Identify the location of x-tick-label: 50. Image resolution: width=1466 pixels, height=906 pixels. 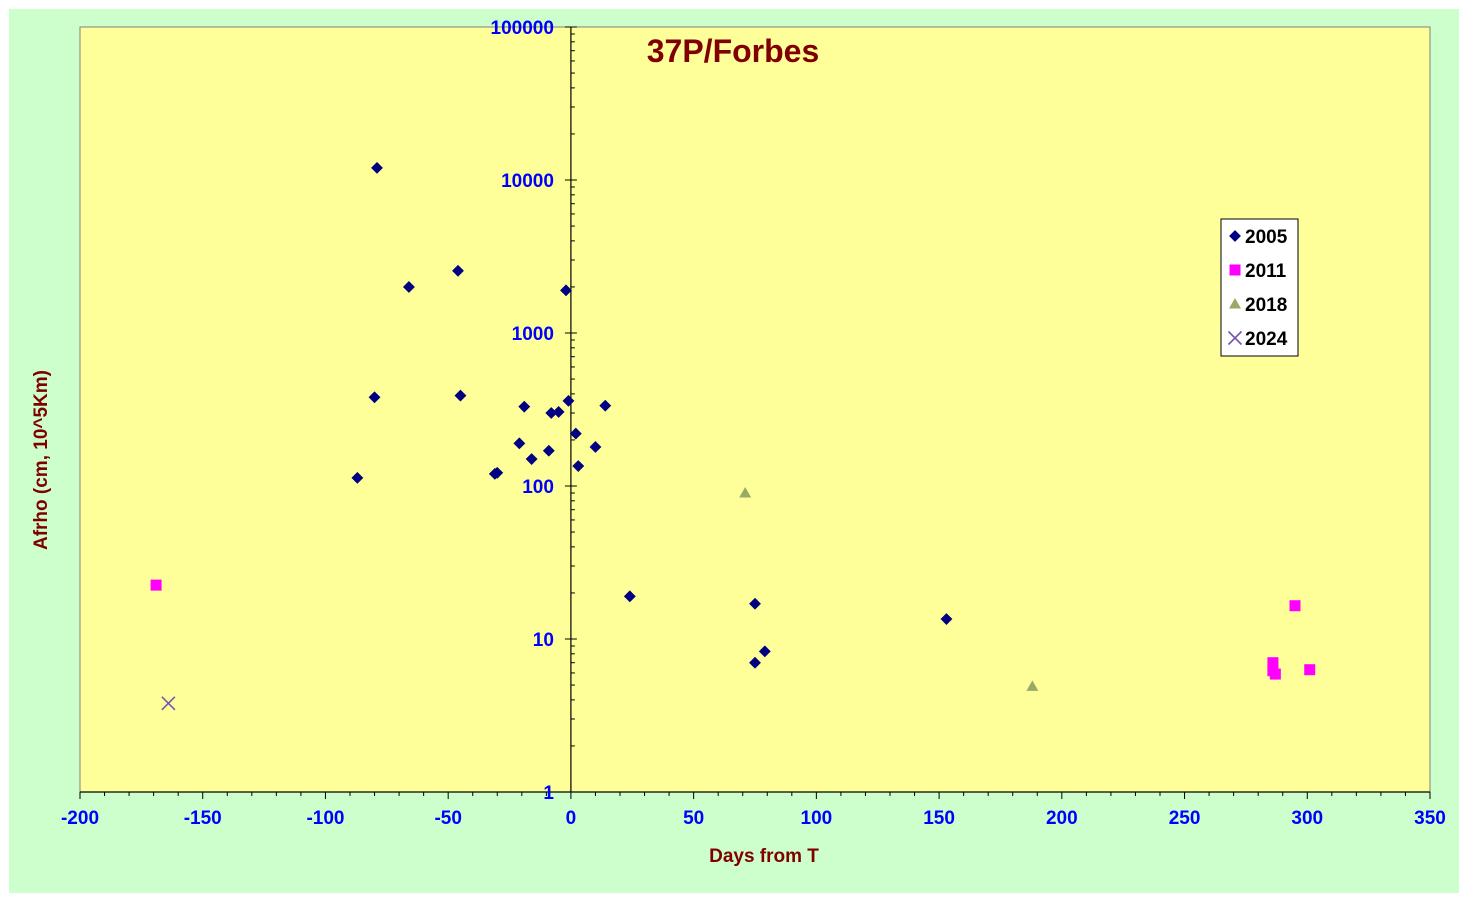
(693, 818).